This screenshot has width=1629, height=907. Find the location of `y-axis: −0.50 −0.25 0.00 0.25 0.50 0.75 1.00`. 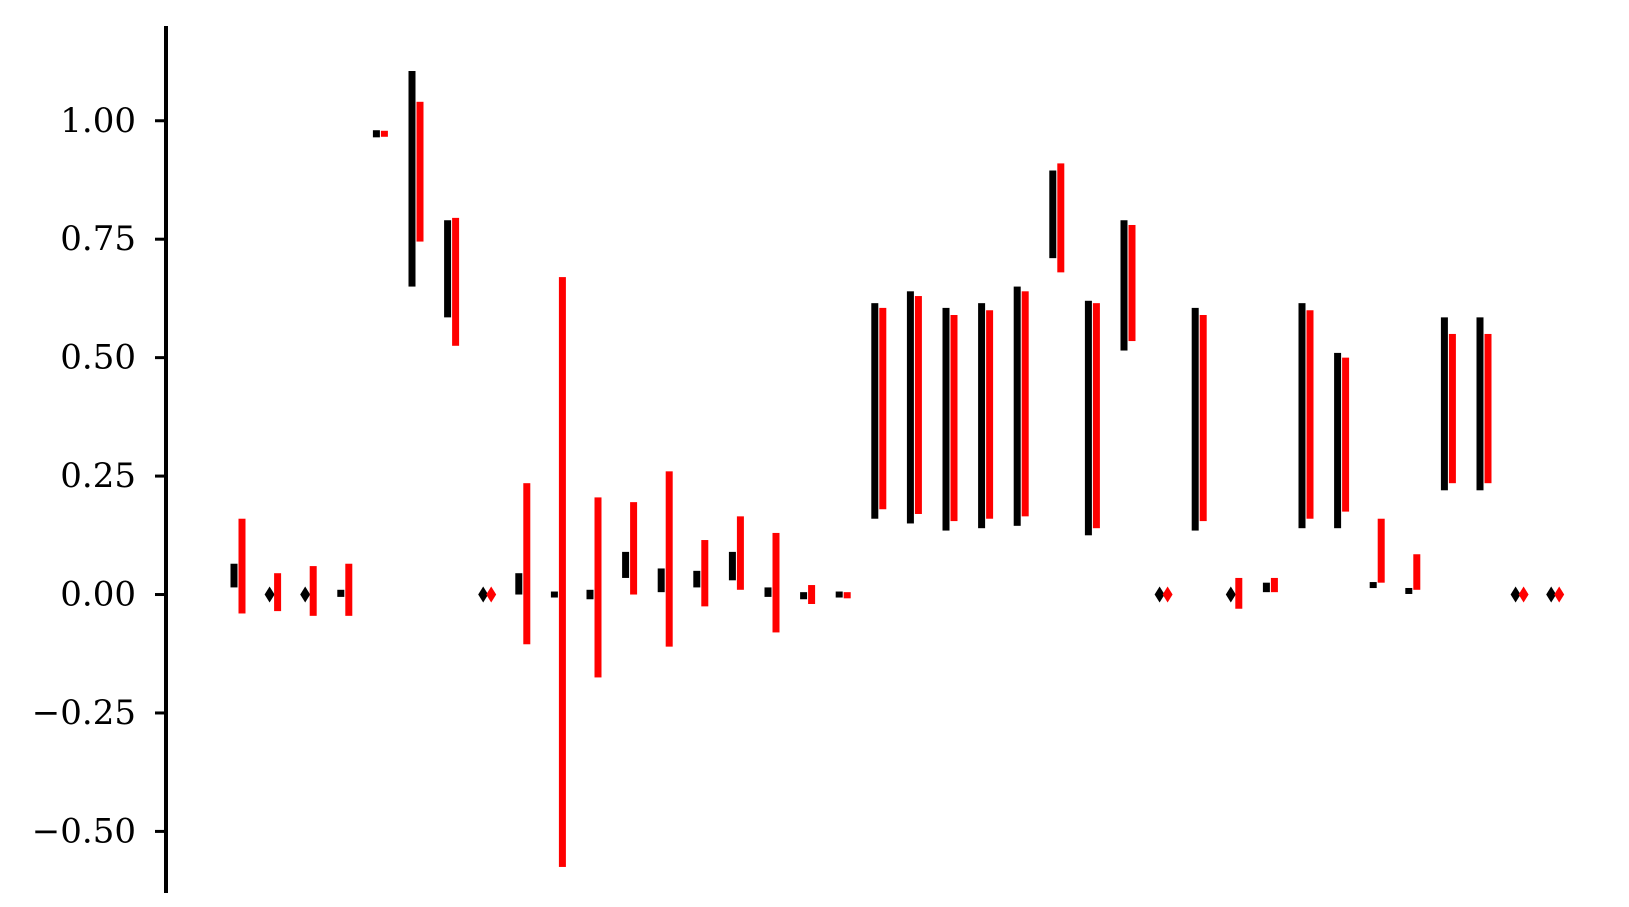

y-axis: −0.50 −0.25 0.00 0.25 0.50 0.75 1.00 is located at coordinates (100, 459).